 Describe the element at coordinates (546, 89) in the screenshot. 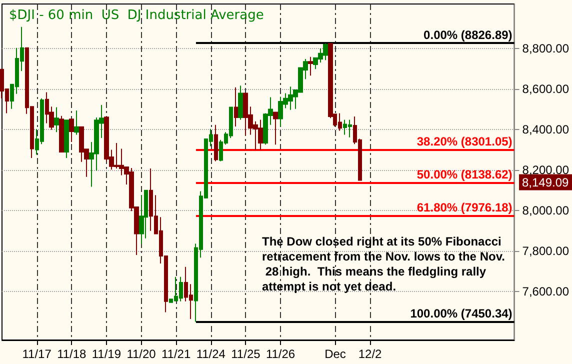

I see `y-tick-label: 8,600.00` at that location.